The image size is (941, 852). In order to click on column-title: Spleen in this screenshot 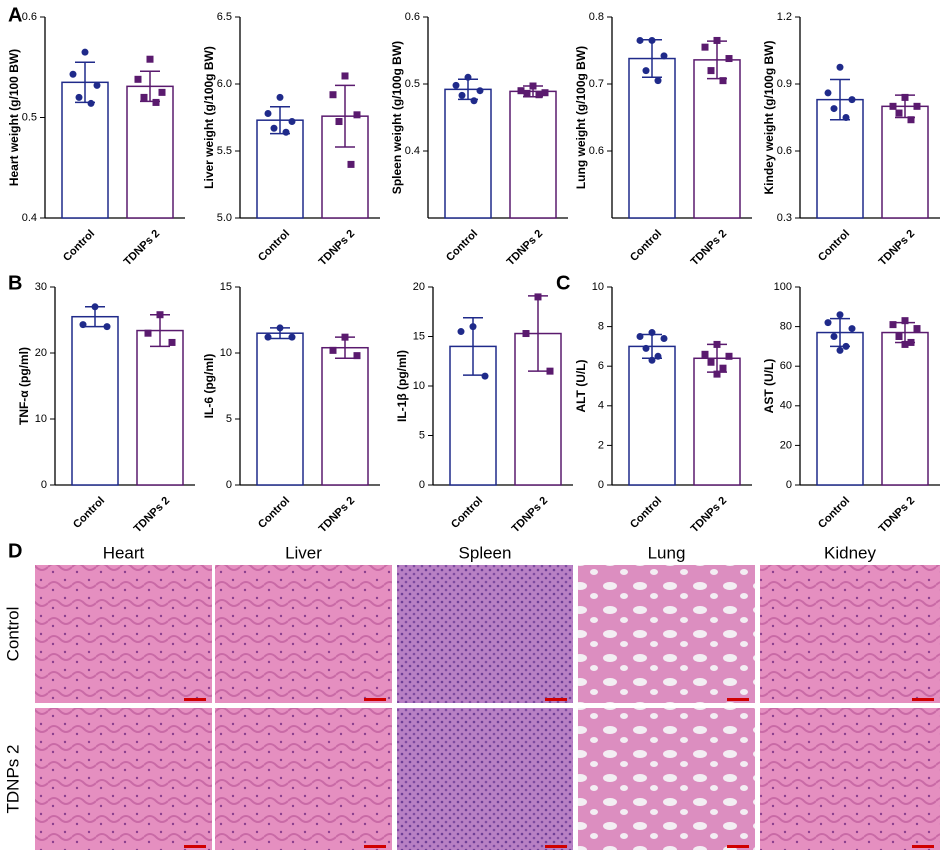, I will do `click(485, 552)`.